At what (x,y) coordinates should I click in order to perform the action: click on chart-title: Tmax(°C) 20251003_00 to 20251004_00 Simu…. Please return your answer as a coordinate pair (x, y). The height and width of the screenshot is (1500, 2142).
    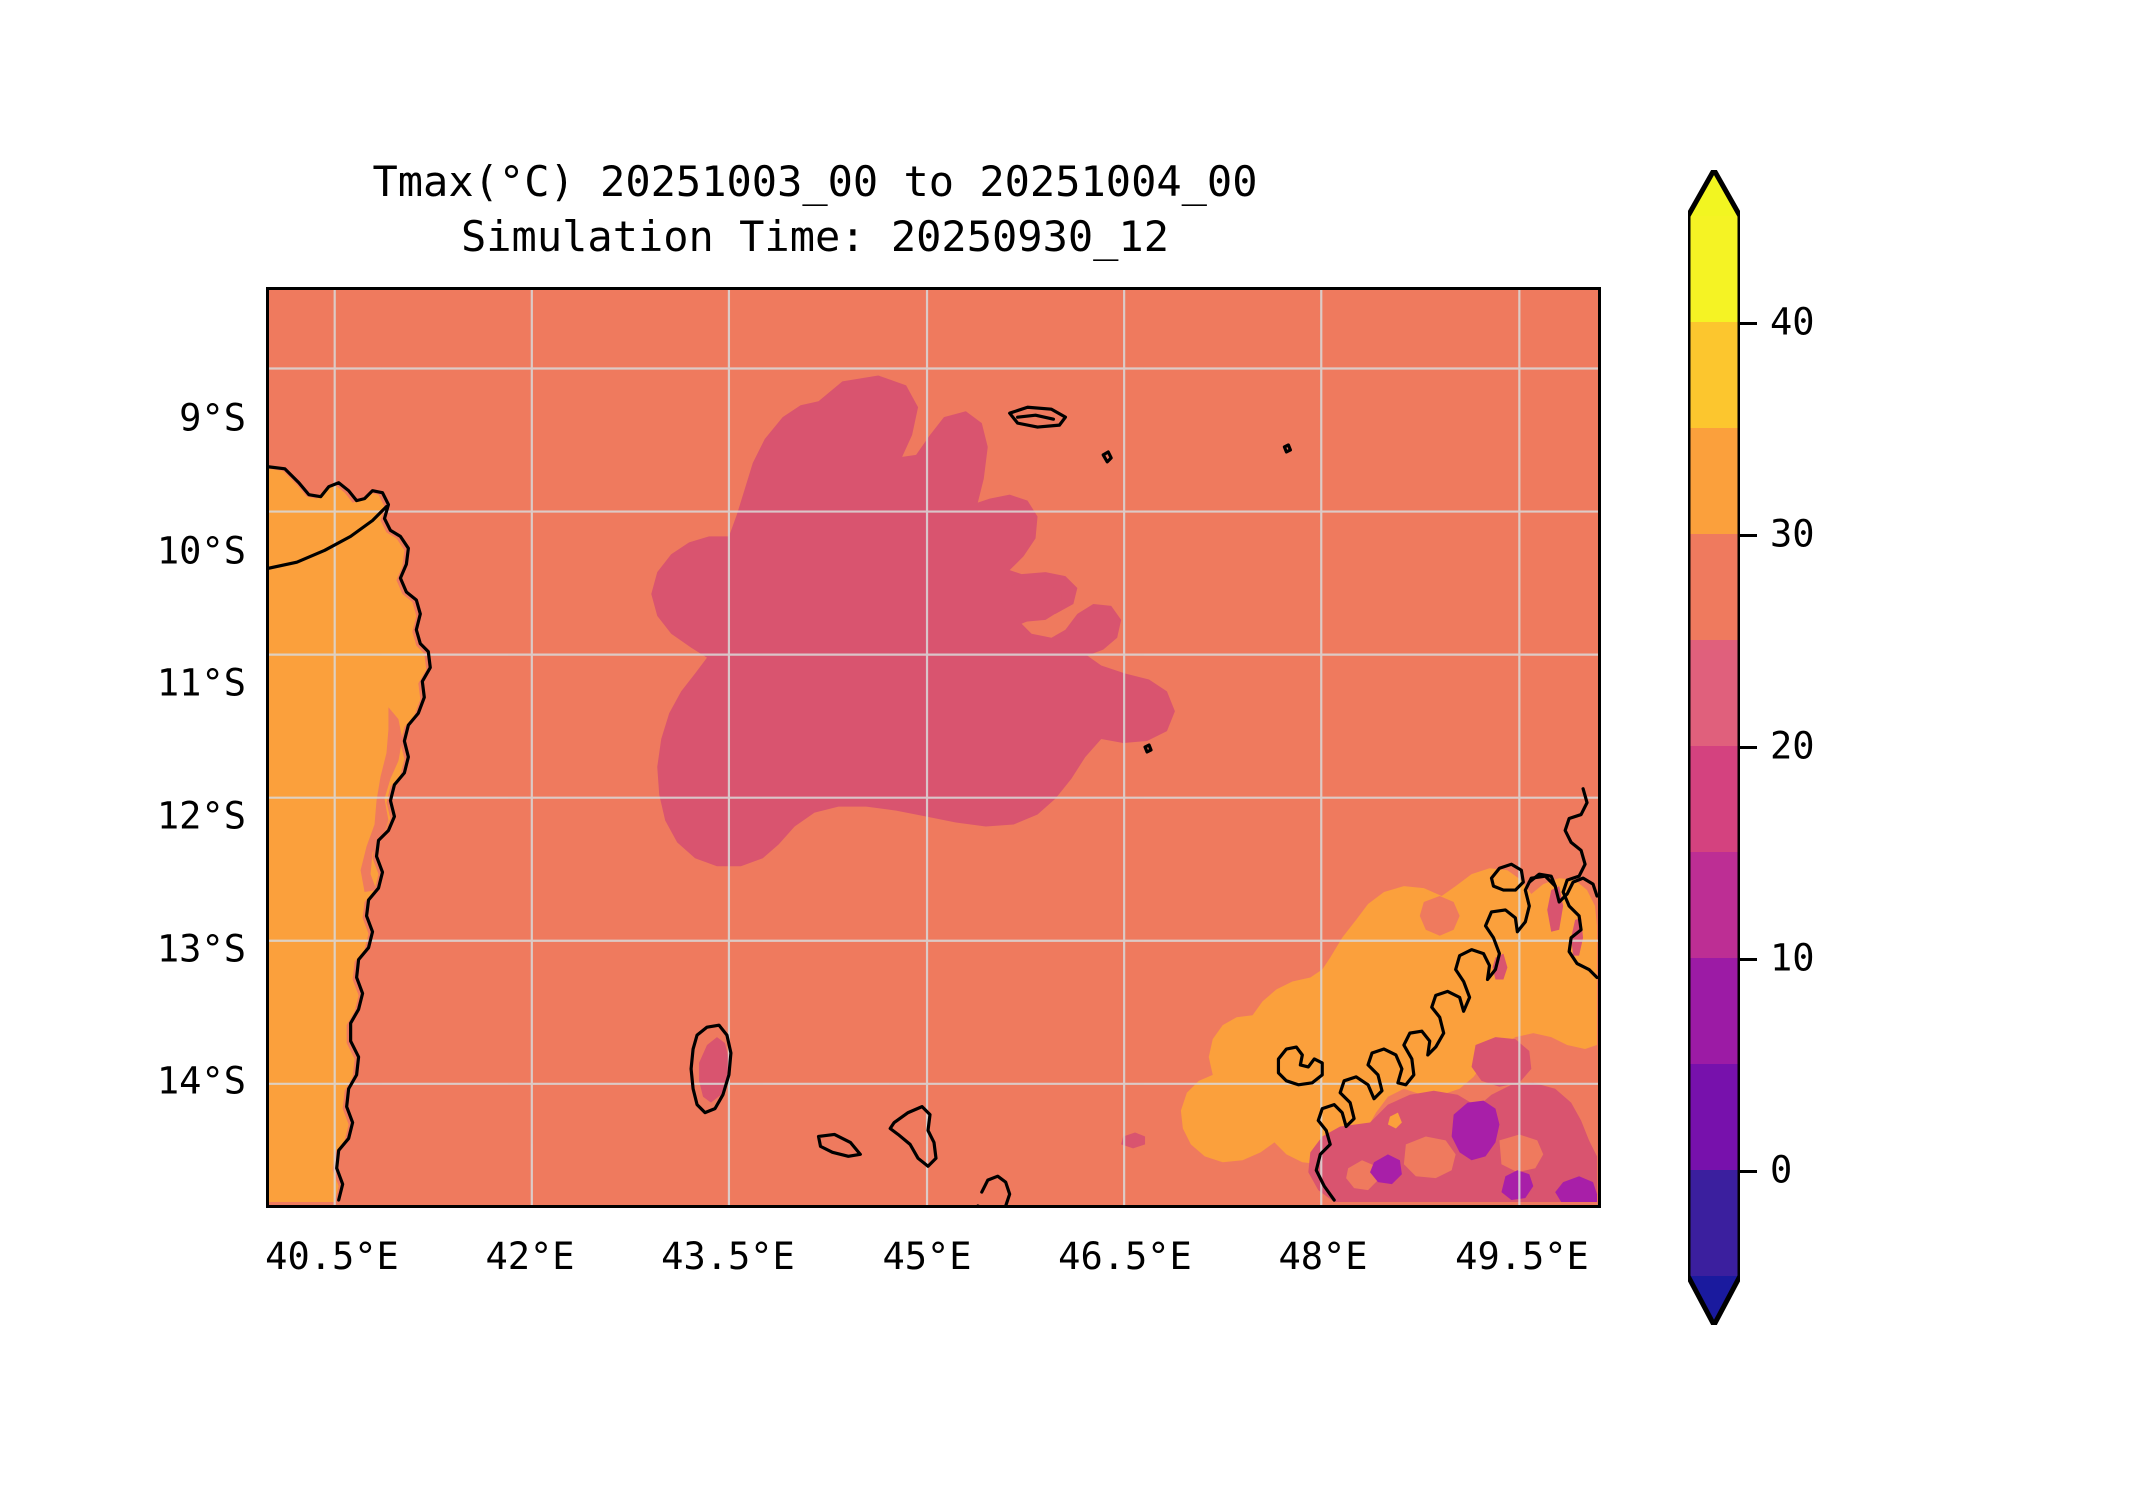
    Looking at the image, I should click on (815, 209).